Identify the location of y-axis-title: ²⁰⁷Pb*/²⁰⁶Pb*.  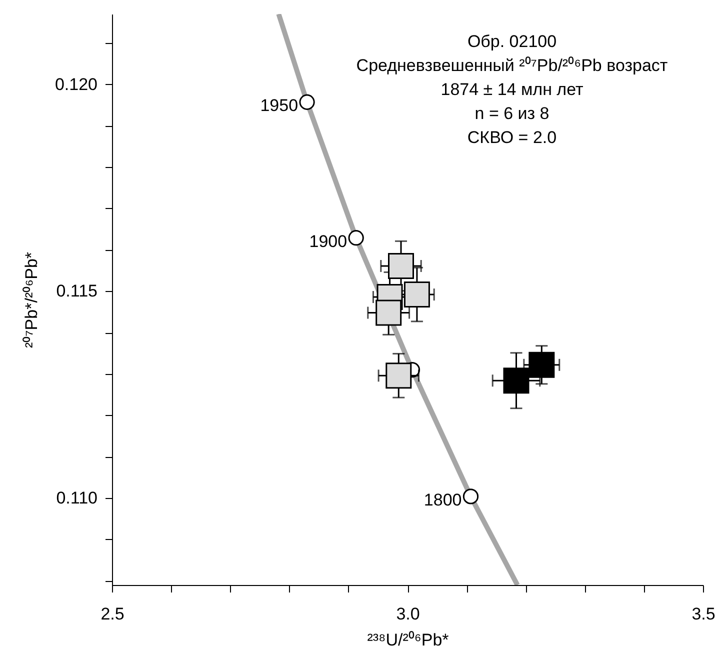
(31, 300).